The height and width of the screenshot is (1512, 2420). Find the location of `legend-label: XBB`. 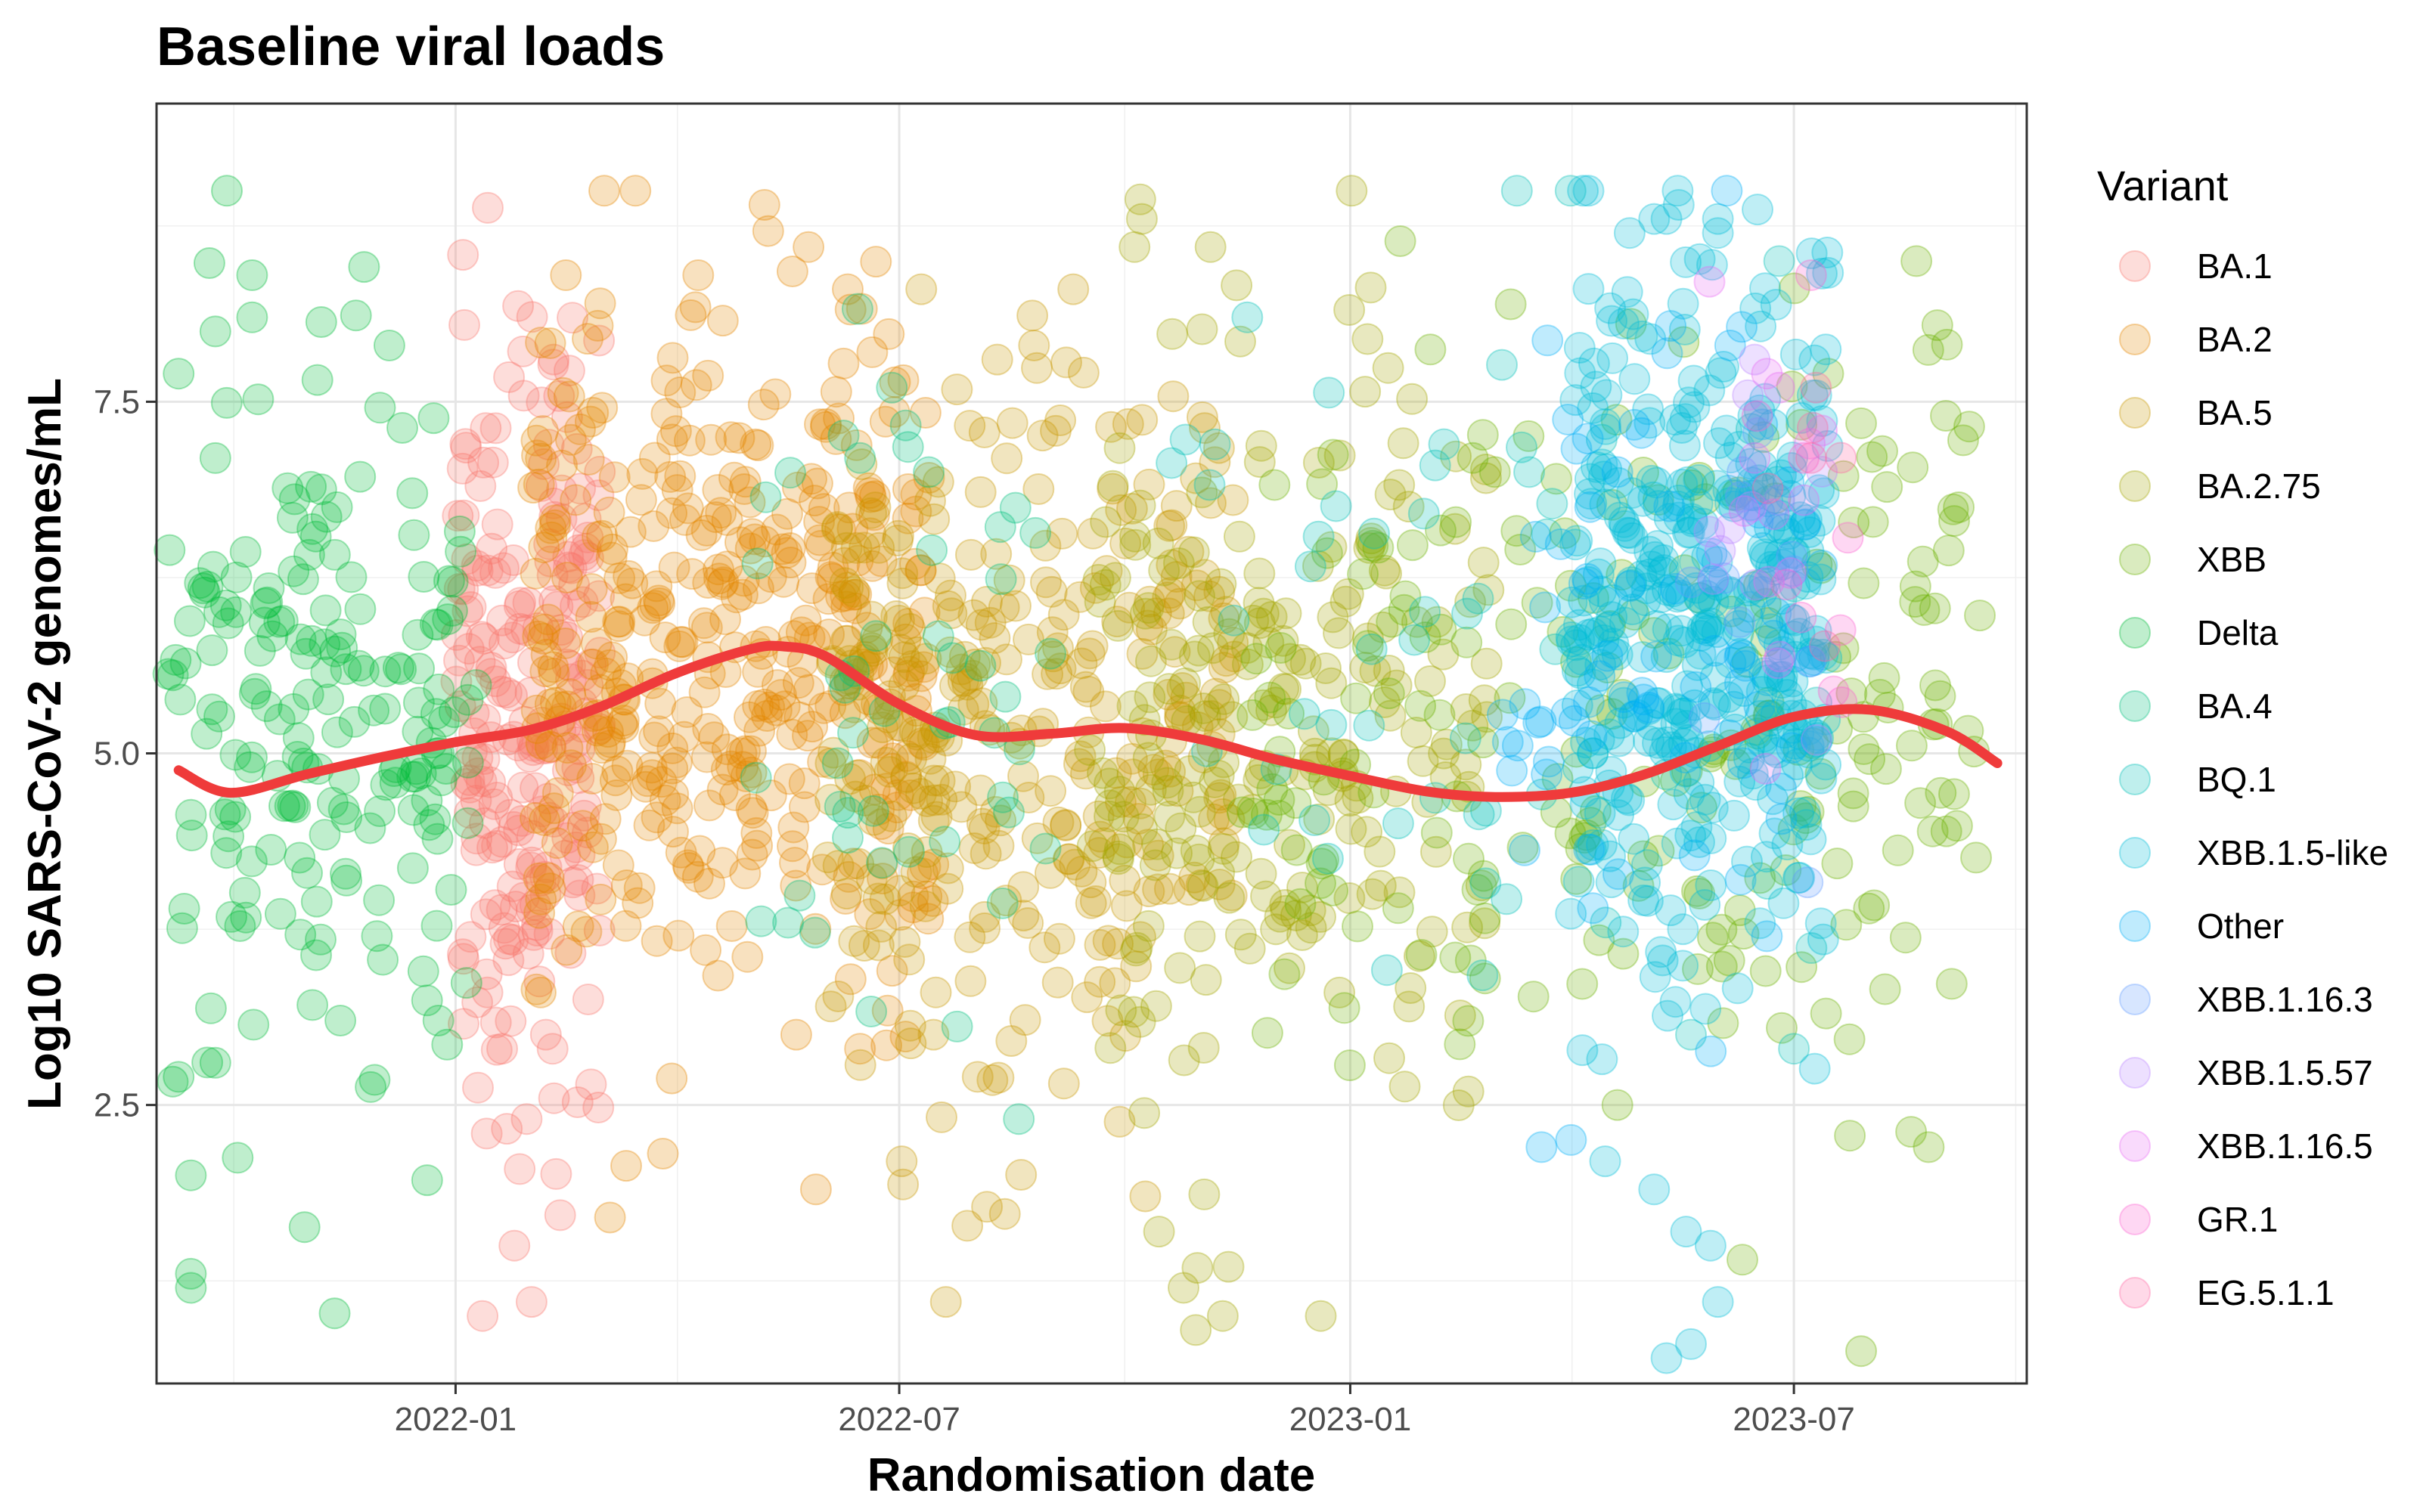

legend-label: XBB is located at coordinates (2231, 559).